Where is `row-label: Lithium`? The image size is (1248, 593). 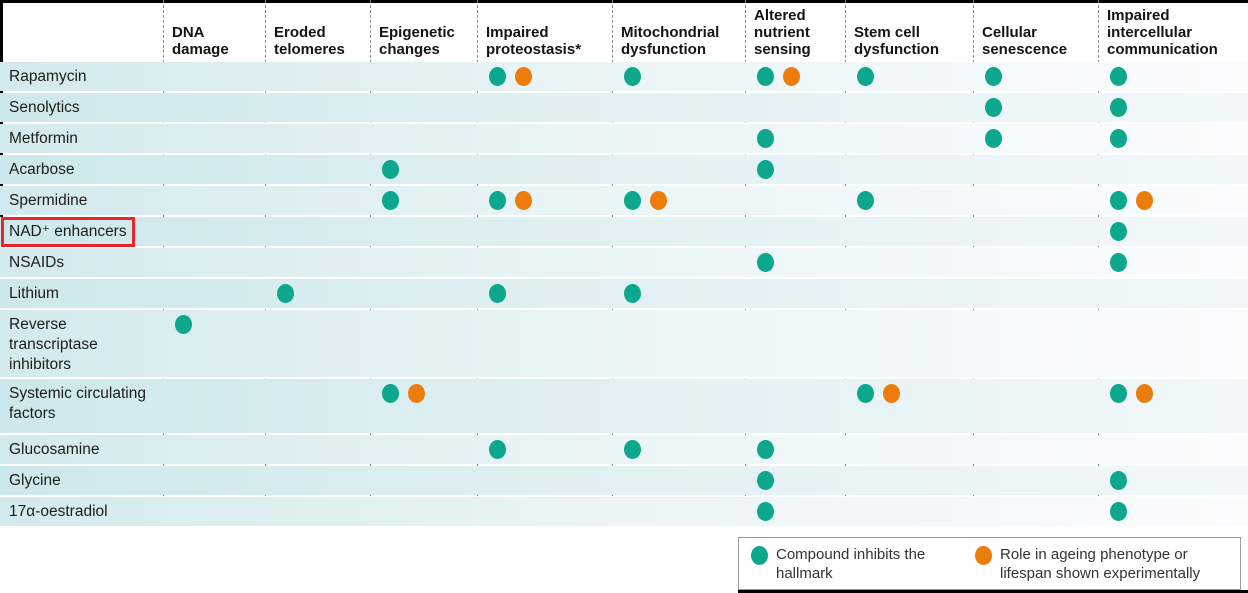 row-label: Lithium is located at coordinates (34, 293).